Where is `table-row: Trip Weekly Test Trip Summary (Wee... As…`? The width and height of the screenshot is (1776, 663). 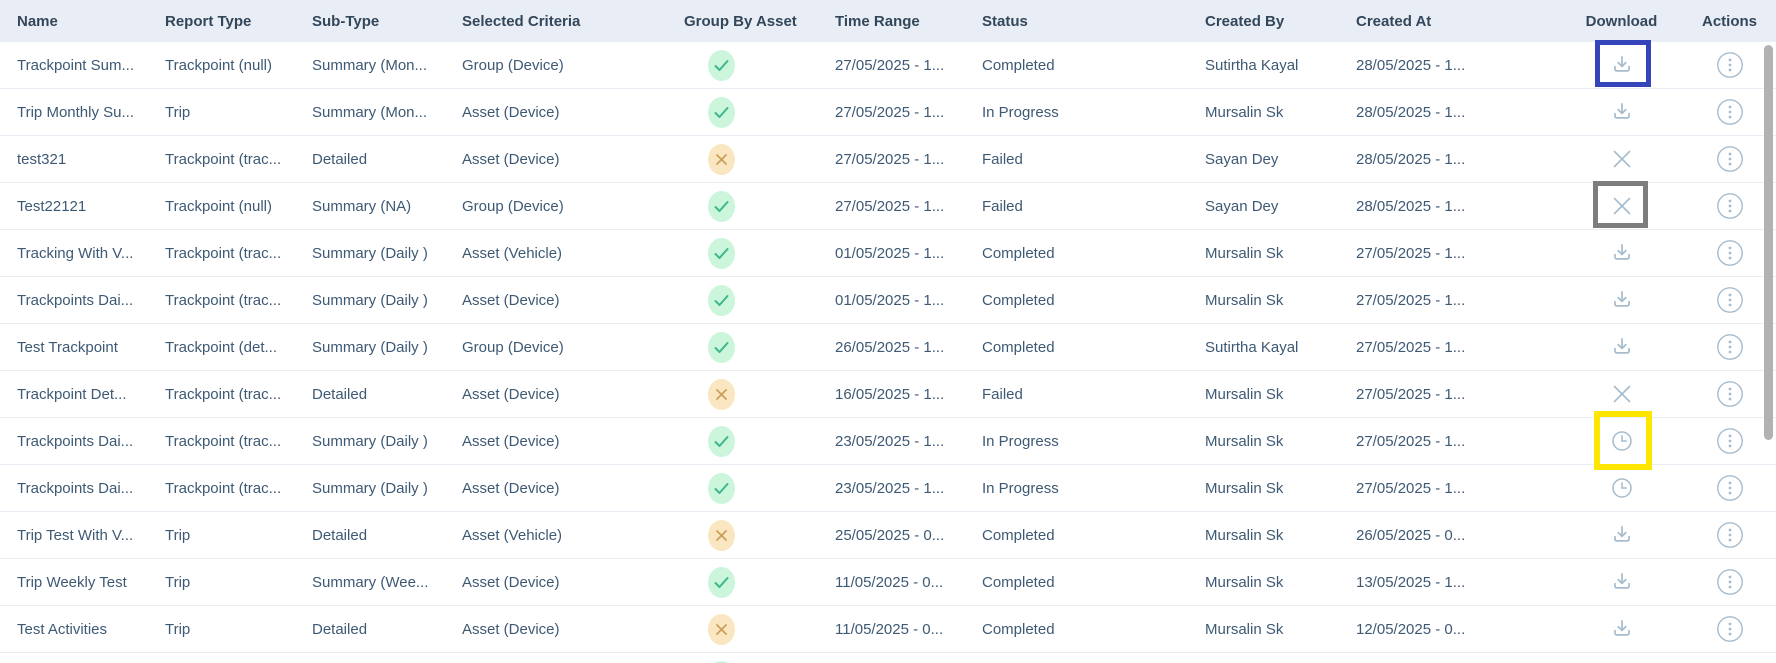 table-row: Trip Weekly Test Trip Summary (Wee... As… is located at coordinates (888, 582).